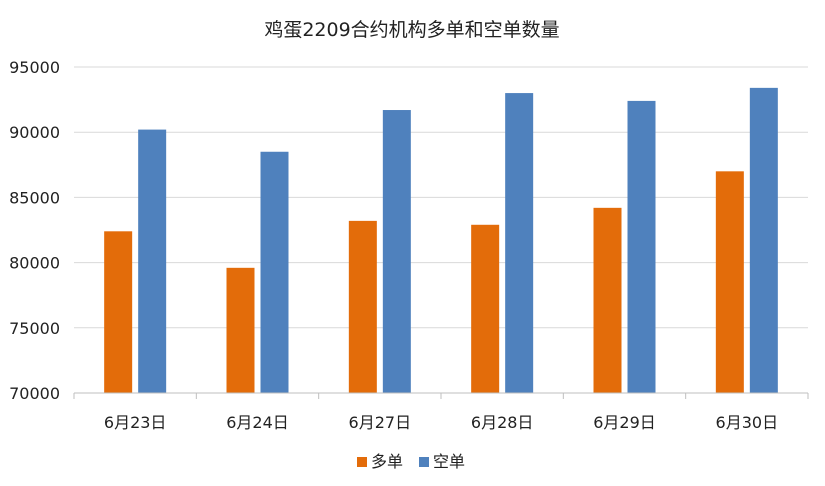 The height and width of the screenshot is (486, 825). What do you see at coordinates (441, 395) in the screenshot?
I see `x-axis` at bounding box center [441, 395].